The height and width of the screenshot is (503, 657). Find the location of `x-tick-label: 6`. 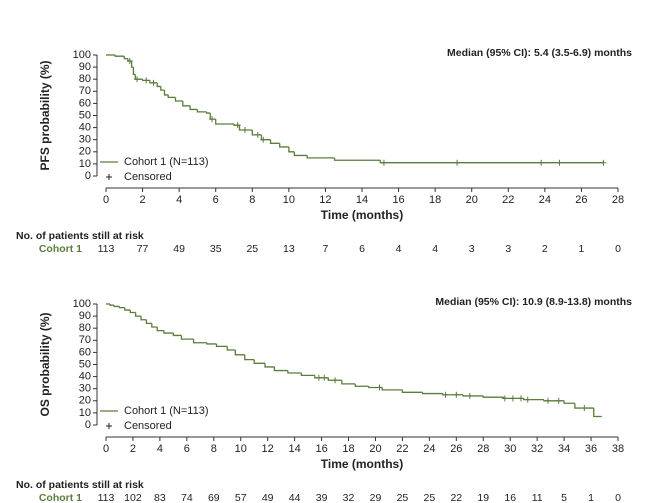

x-tick-label: 6 is located at coordinates (216, 200).